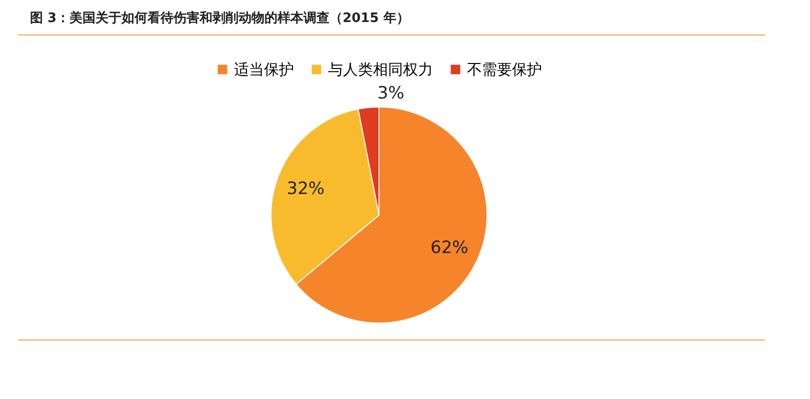 This screenshot has width=810, height=399. I want to click on legend-label: 不需要保护, so click(504, 69).